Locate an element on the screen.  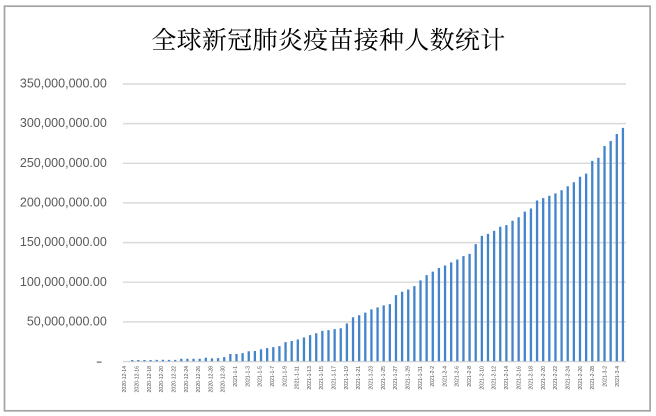
svg-text: 2021-1-25 is located at coordinates (384, 378).